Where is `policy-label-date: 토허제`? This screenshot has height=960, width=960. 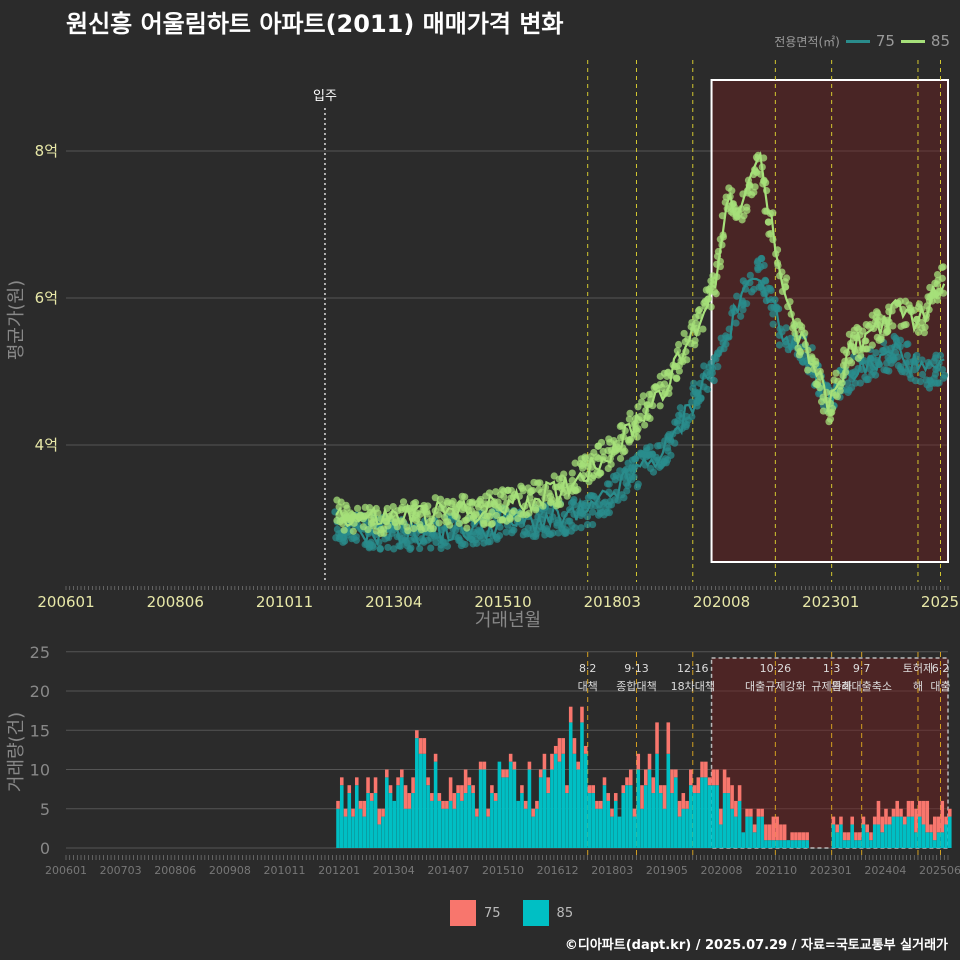
policy-label-date: 토허제 is located at coordinates (918, 668).